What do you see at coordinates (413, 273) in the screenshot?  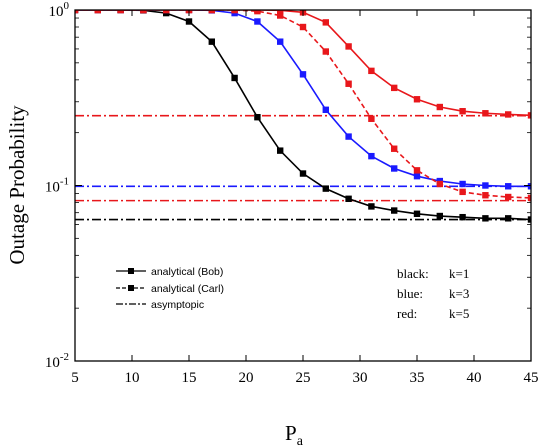 I see `note-black-label: black:` at bounding box center [413, 273].